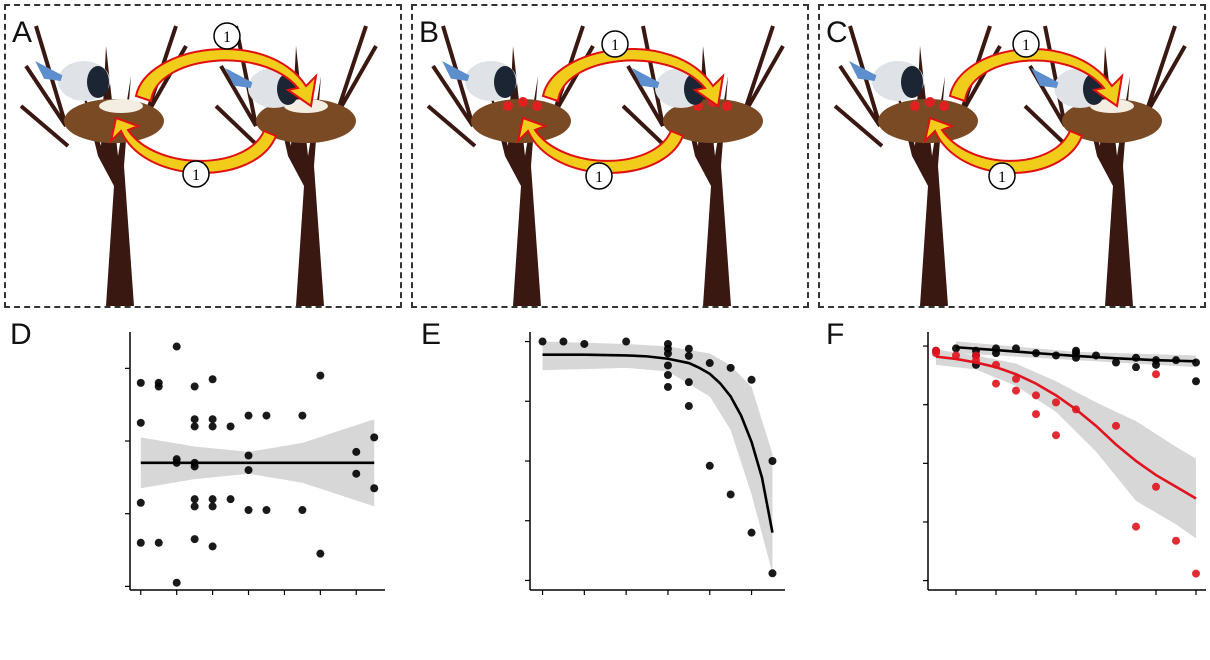 The image size is (1210, 660). I want to click on nest-left, so click(928, 121).